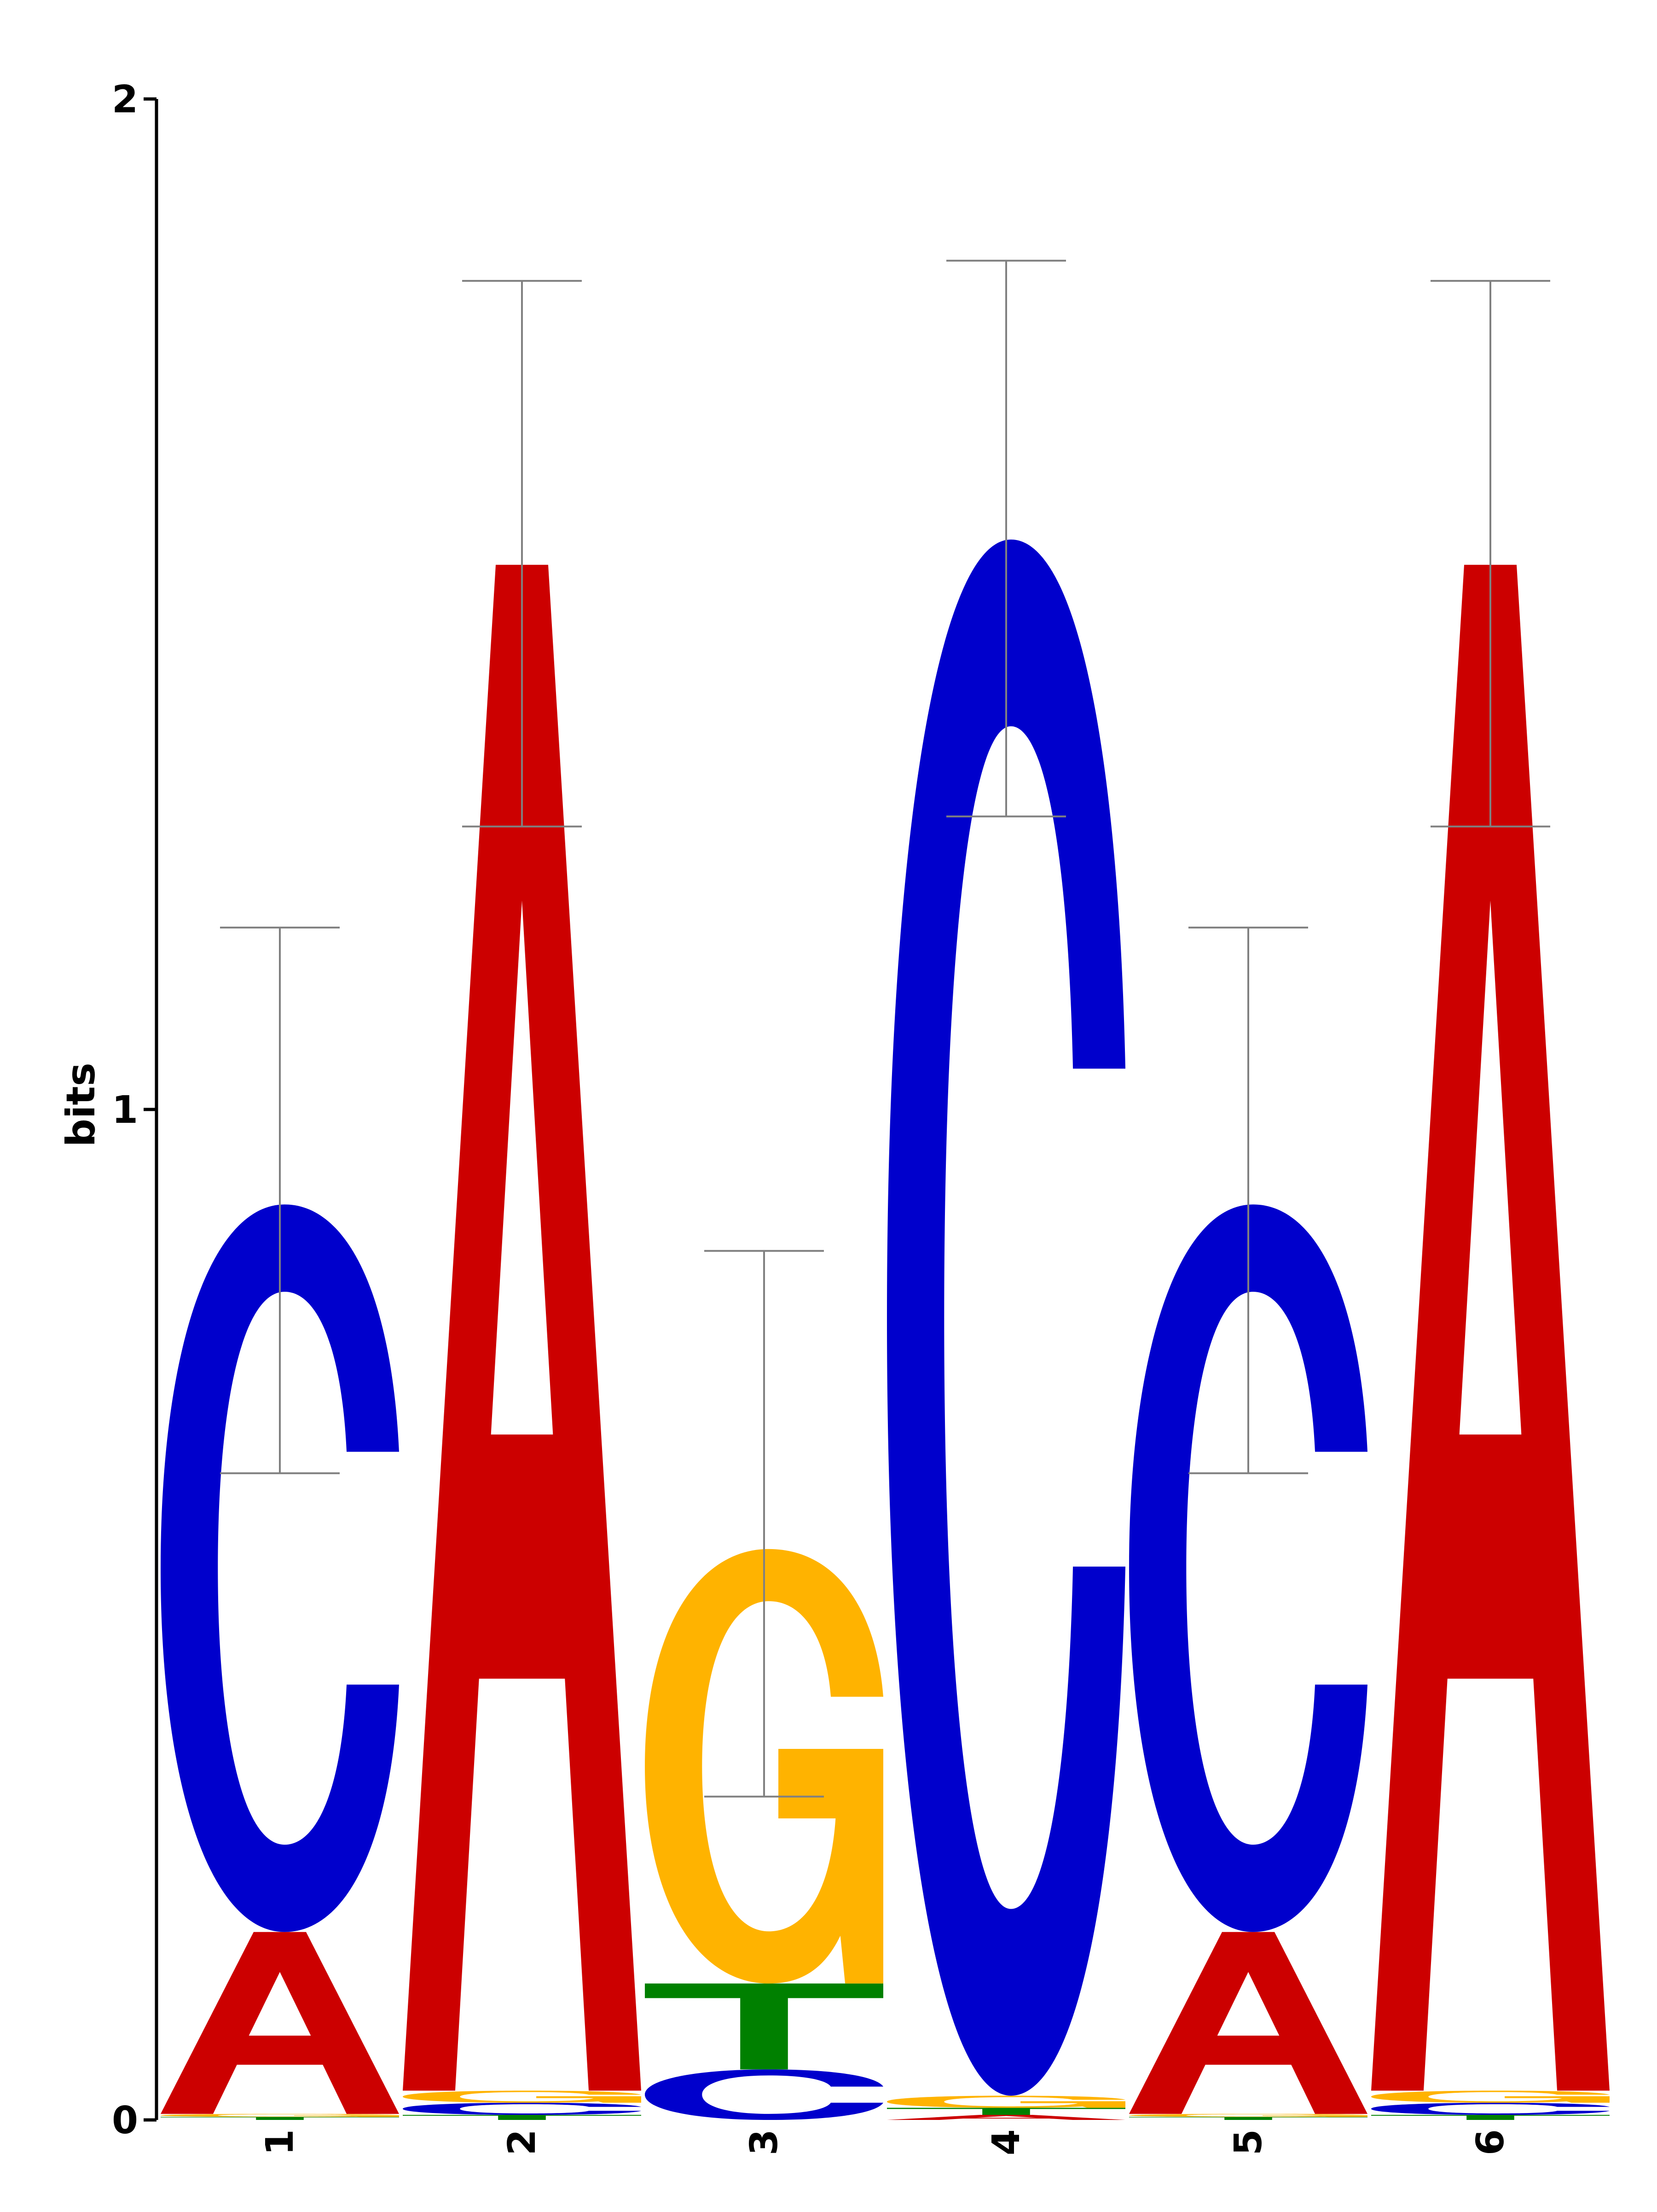  Describe the element at coordinates (764, 2142) in the screenshot. I see `x-tick-label: 3` at that location.